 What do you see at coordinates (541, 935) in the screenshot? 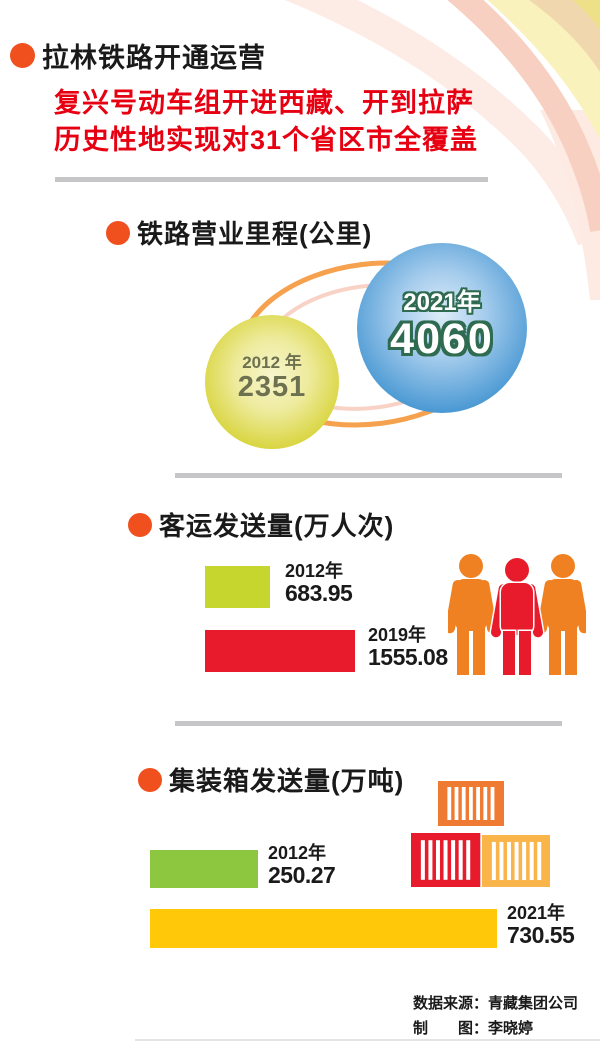
I see `bar-value-label: 730.55` at bounding box center [541, 935].